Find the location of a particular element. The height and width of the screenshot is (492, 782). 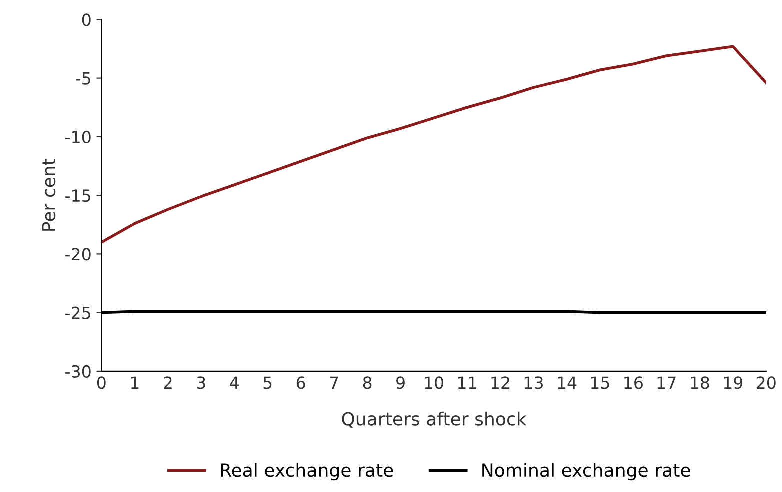

y-tick-label: -5 is located at coordinates (83, 78).